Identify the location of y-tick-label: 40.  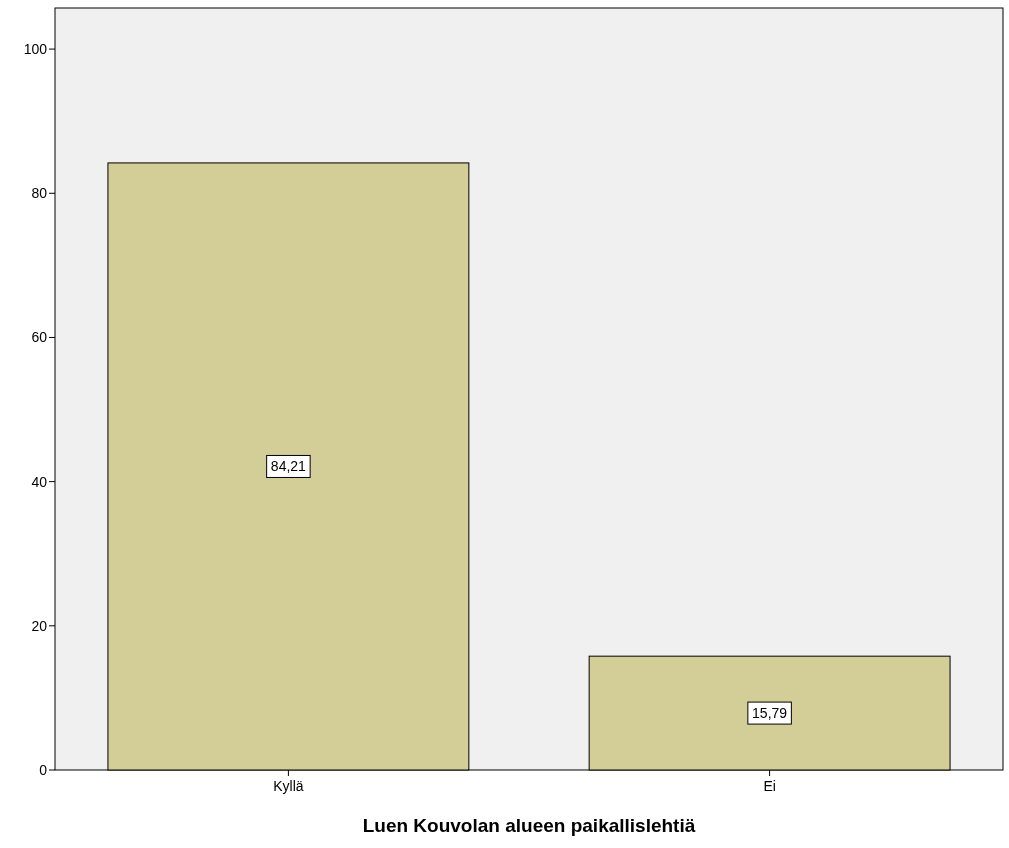
(39, 481).